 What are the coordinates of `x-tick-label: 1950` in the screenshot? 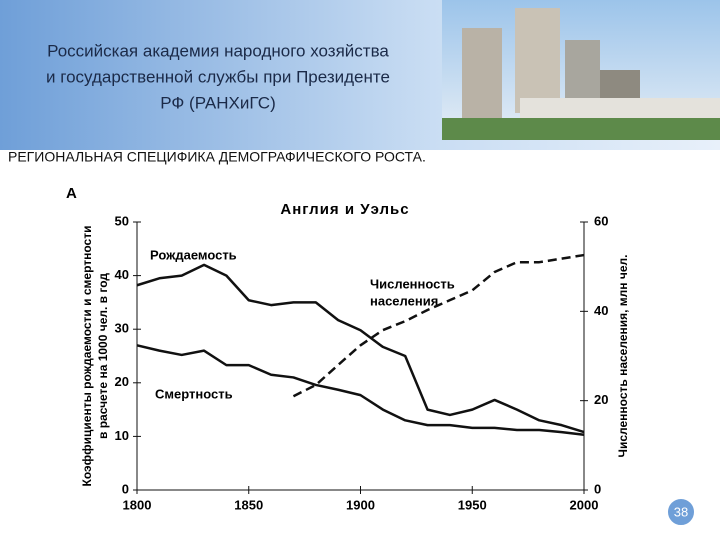 It's located at (472, 504).